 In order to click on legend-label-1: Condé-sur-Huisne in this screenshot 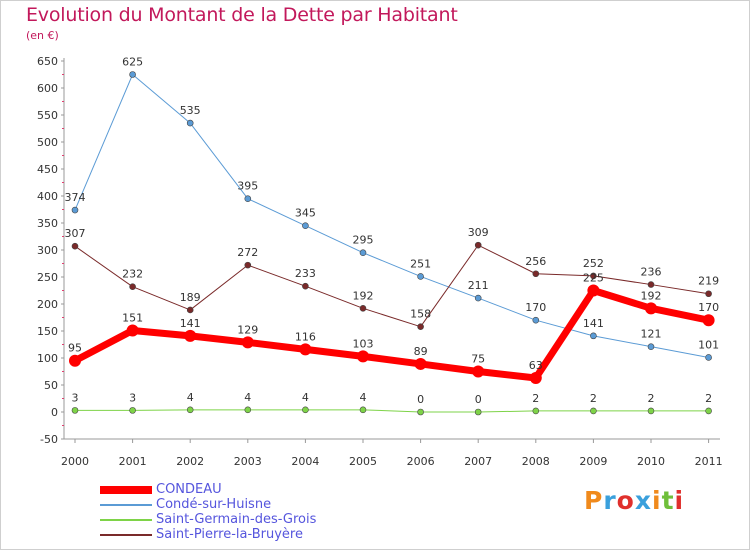, I will do `click(214, 504)`.